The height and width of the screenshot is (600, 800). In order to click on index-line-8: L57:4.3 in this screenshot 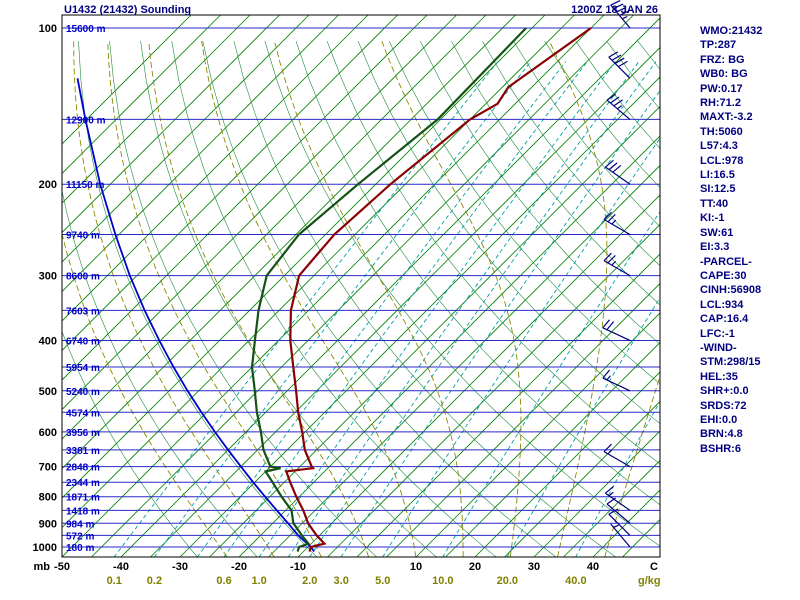, I will do `click(719, 146)`.